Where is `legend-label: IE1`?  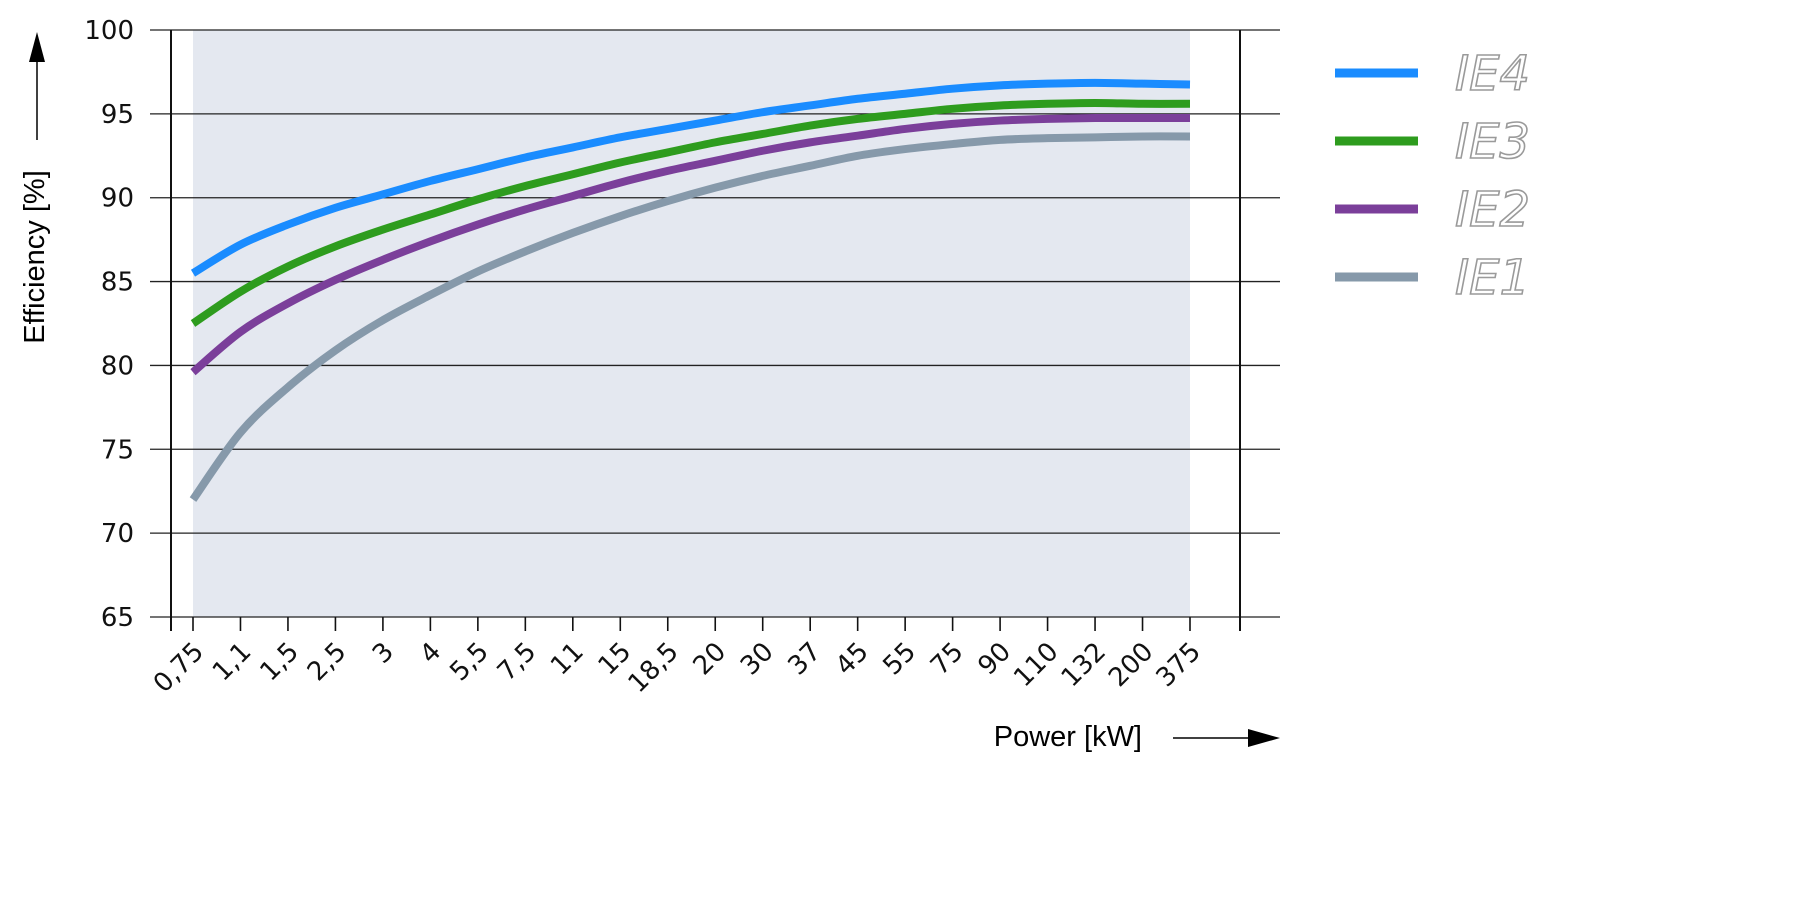 legend-label: IE1 is located at coordinates (1492, 278).